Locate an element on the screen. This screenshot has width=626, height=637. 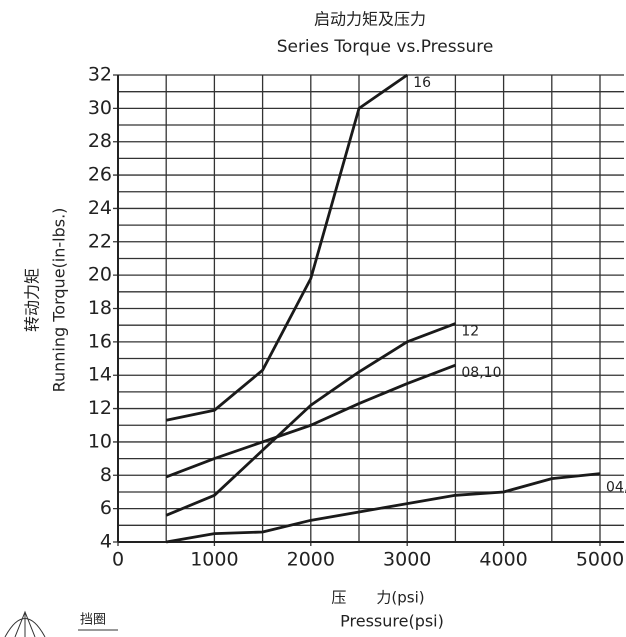
x-axis-label: 压 力(psi) is located at coordinates (377, 598).